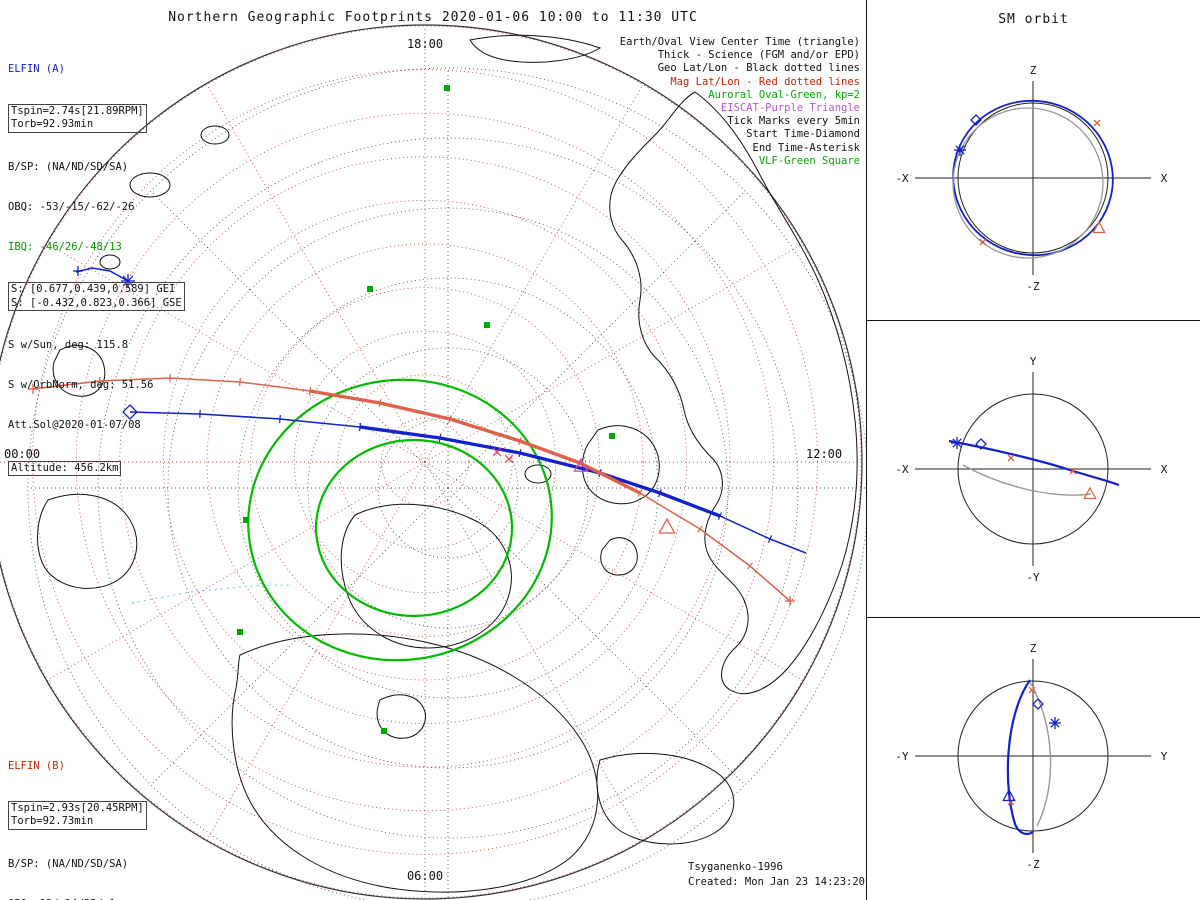 This screenshot has height=900, width=1200. What do you see at coordinates (1164, 178) in the screenshot?
I see `axis-label: X` at bounding box center [1164, 178].